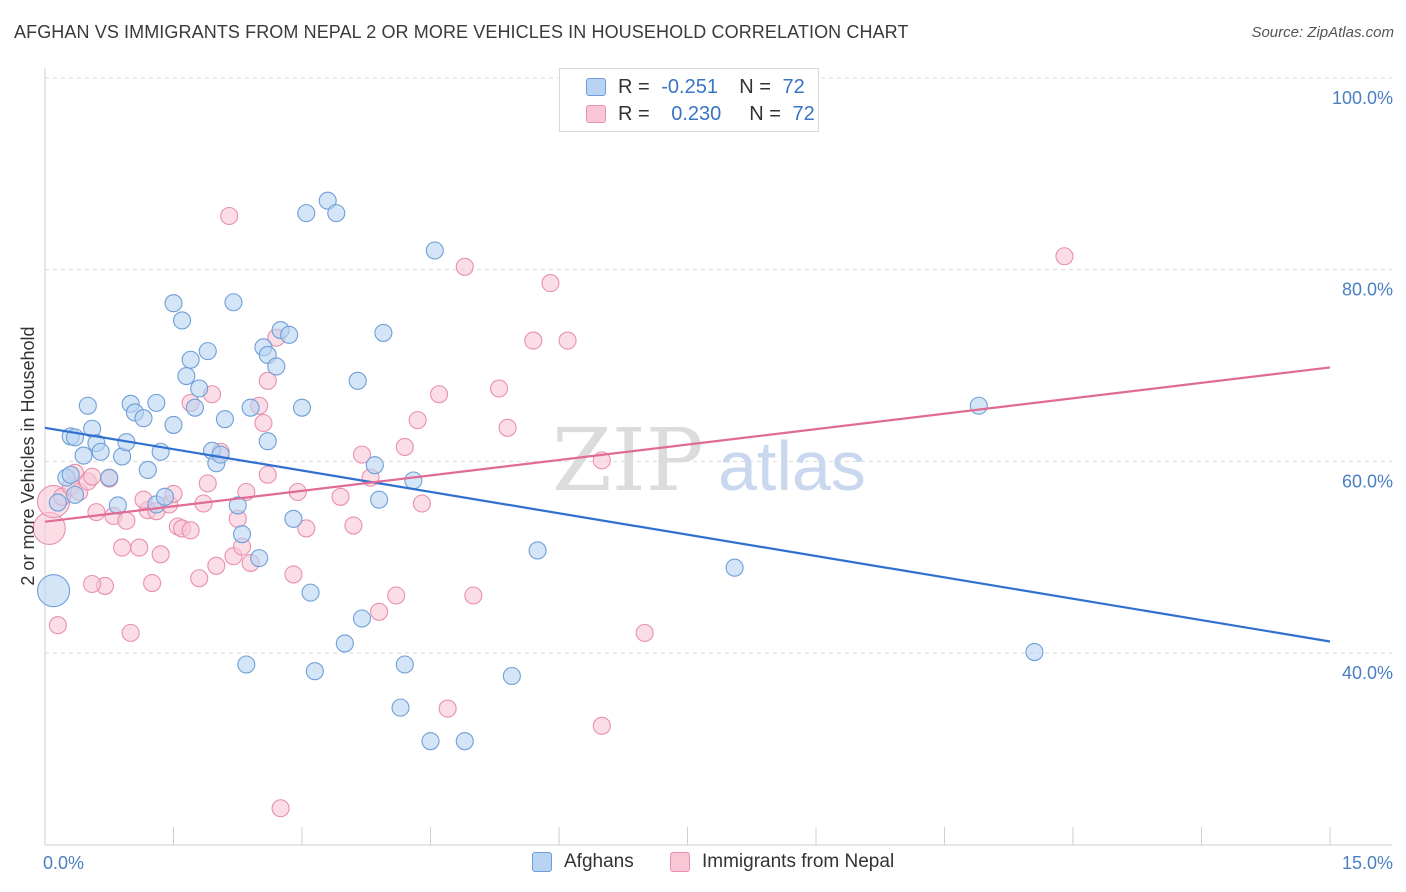  What do you see at coordinates (680, 862) in the screenshot?
I see `nepal-legend-swatch` at bounding box center [680, 862].